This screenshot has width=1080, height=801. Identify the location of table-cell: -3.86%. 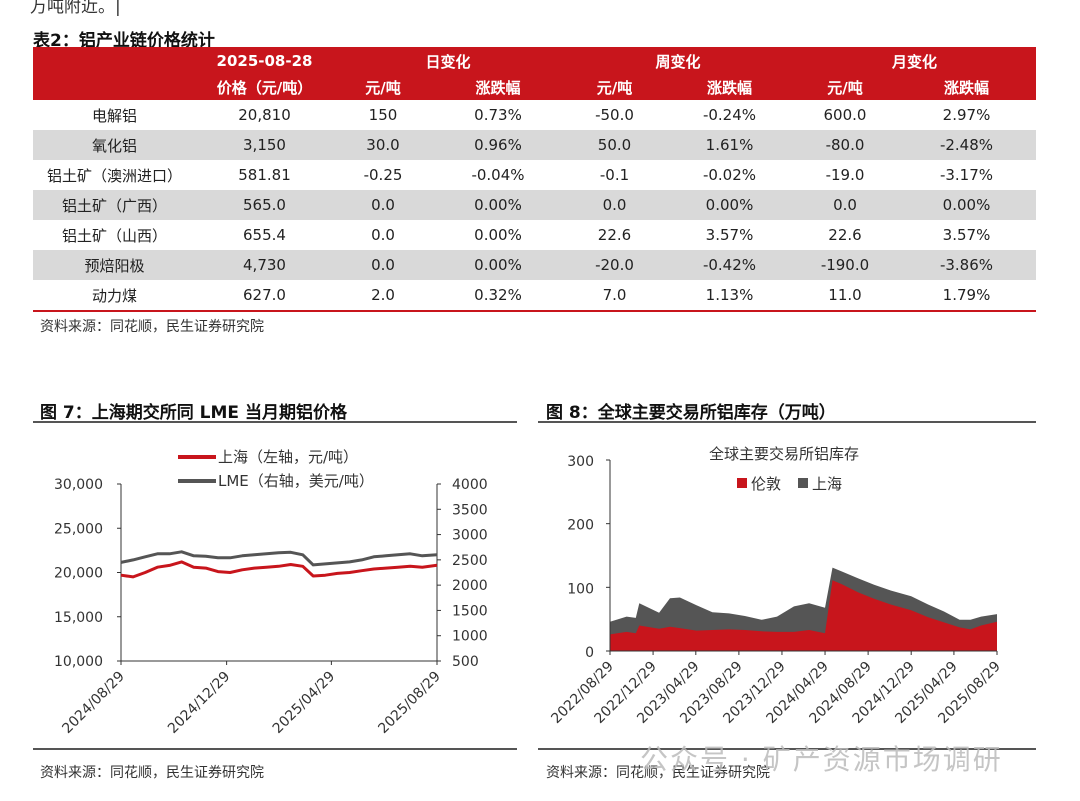
(966, 265).